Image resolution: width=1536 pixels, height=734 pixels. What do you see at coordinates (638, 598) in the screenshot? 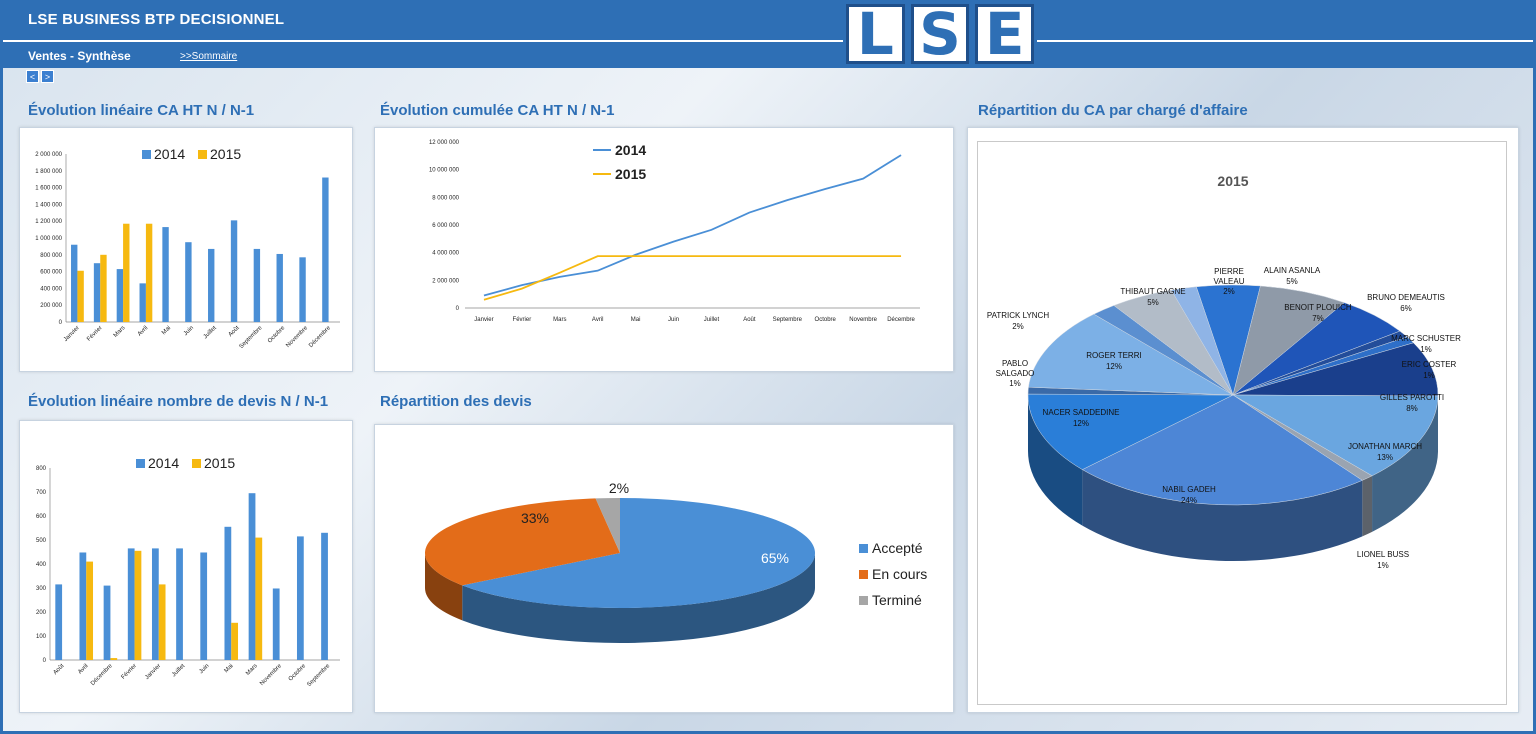
I see `pie-side-Accepté` at bounding box center [638, 598].